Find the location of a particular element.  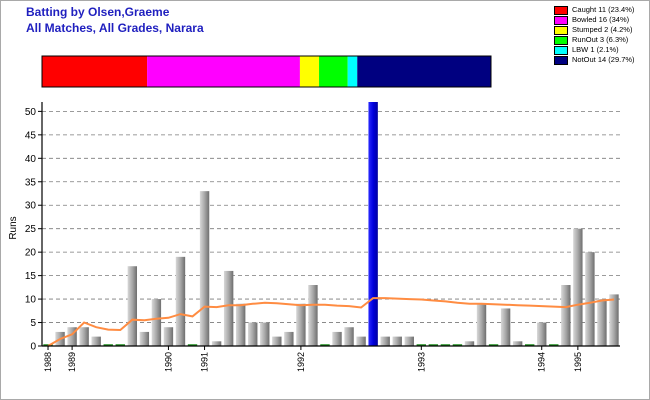

legend-item: RunOut 3 (6.3%) is located at coordinates (601, 40).